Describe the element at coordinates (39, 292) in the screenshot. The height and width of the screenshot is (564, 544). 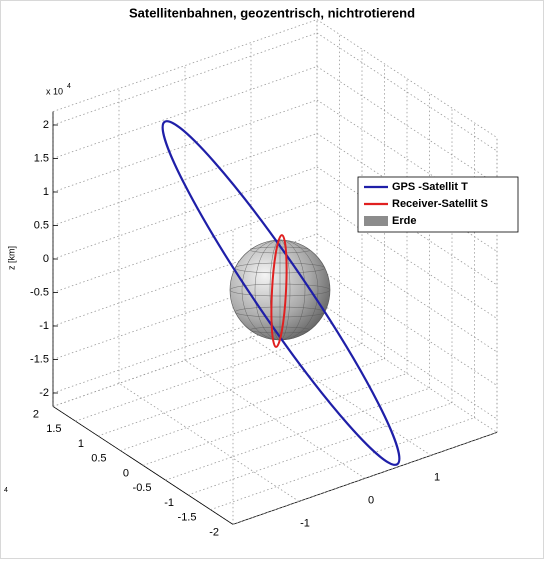
I see `z-tick-label: -0.5` at that location.